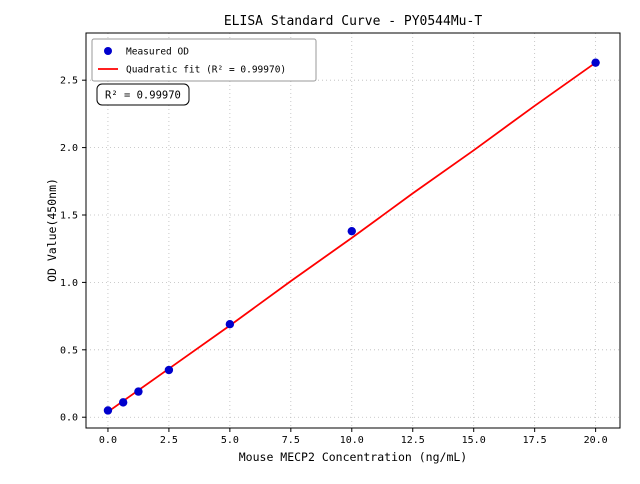 This screenshot has height=484, width=640. What do you see at coordinates (69, 283) in the screenshot?
I see `y-tick-label: 1.0` at bounding box center [69, 283].